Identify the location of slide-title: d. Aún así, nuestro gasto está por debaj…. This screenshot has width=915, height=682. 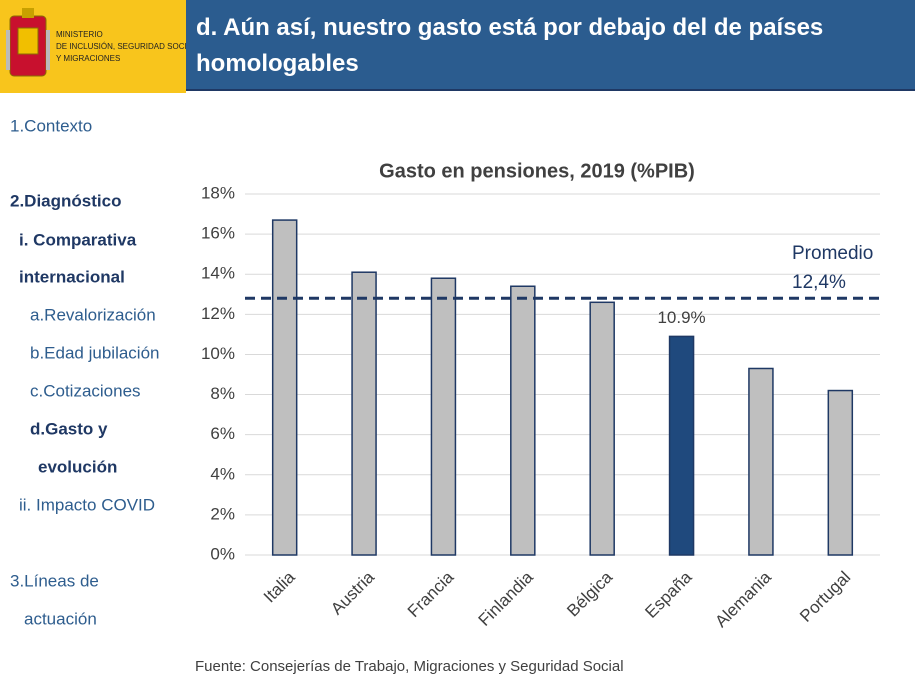
(550, 45).